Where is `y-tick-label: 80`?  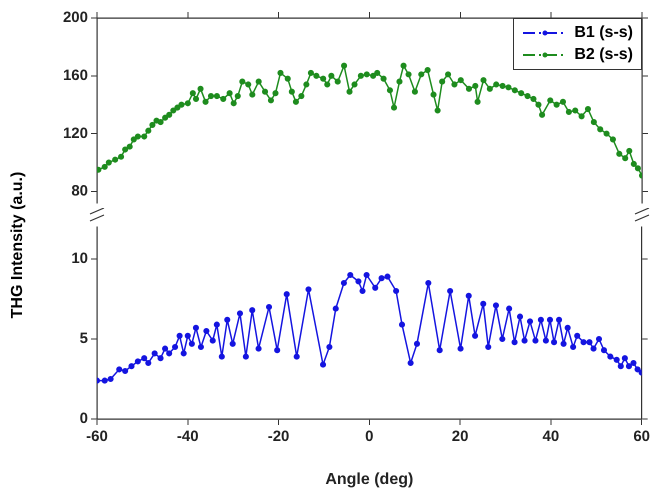 y-tick-label: 80 is located at coordinates (79, 191).